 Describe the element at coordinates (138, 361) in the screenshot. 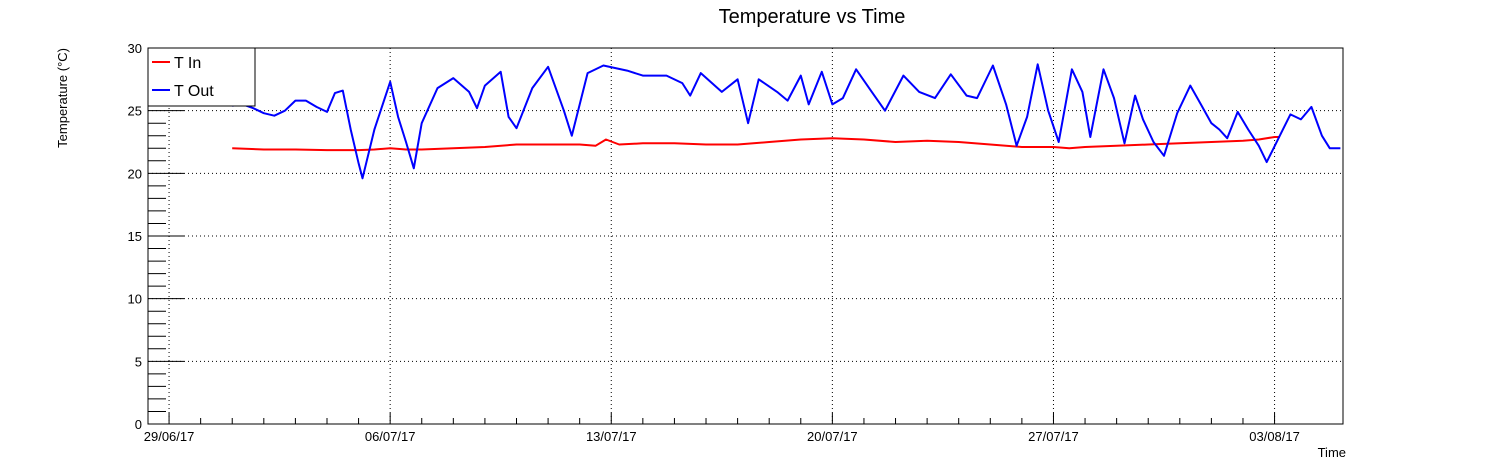

I see `y-tick-label: 5` at that location.